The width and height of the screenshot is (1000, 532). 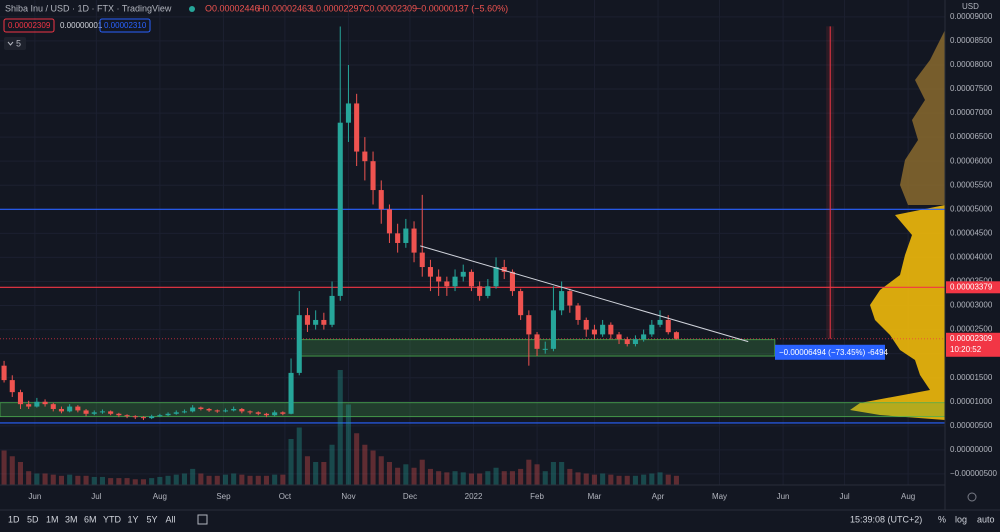 I want to click on price-axis-bg, so click(x=972, y=255).